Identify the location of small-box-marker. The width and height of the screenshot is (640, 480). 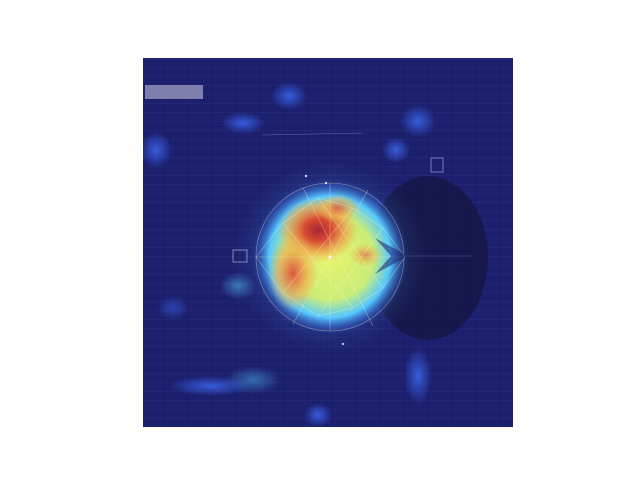
(437, 165).